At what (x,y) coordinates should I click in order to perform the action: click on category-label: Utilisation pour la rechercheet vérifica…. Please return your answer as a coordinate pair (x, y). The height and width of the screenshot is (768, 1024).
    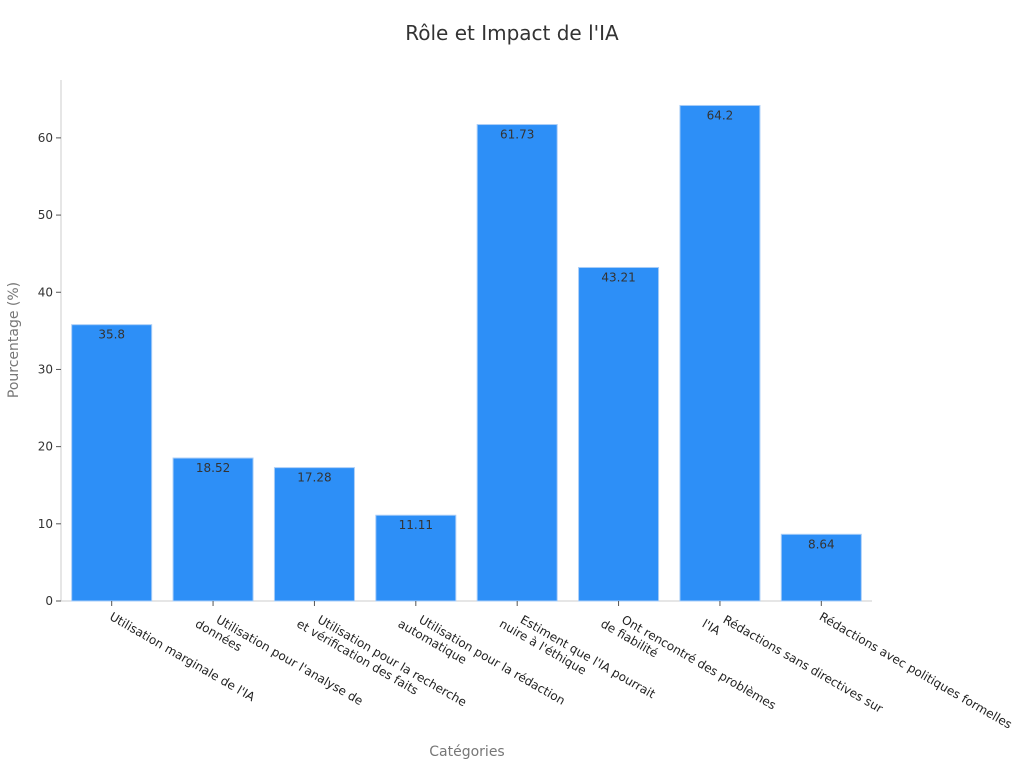
    Looking at the image, I should click on (381, 662).